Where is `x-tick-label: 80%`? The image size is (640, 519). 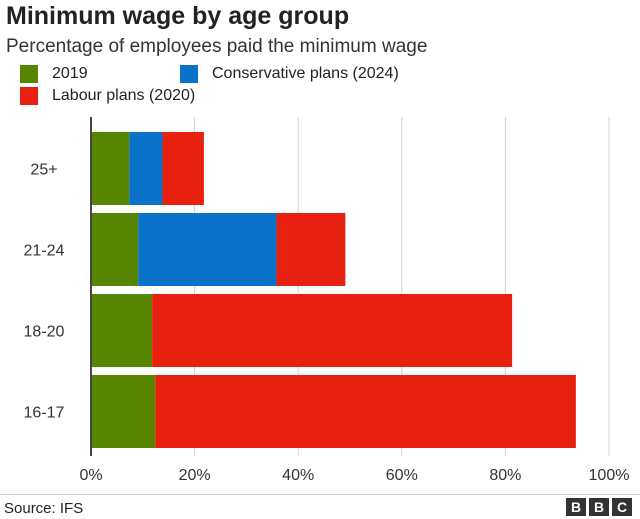
x-tick-label: 80% is located at coordinates (505, 475).